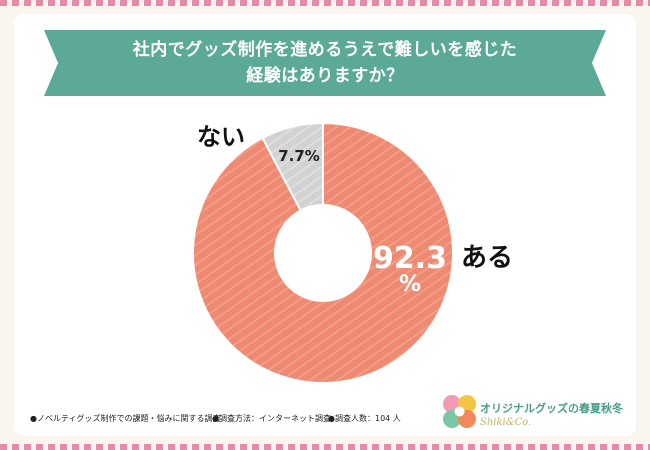 The height and width of the screenshot is (450, 650). I want to click on top-border-stripe, so click(325, 3).